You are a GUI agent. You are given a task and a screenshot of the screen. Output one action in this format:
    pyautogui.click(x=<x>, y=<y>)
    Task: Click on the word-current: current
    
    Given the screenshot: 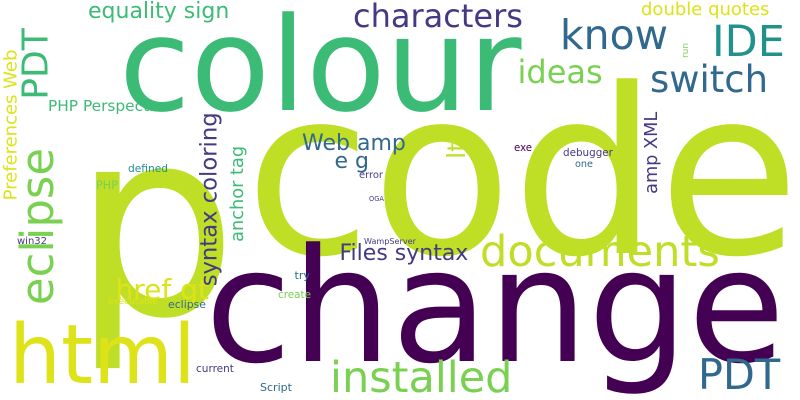 What is the action you would take?
    pyautogui.click(x=215, y=369)
    